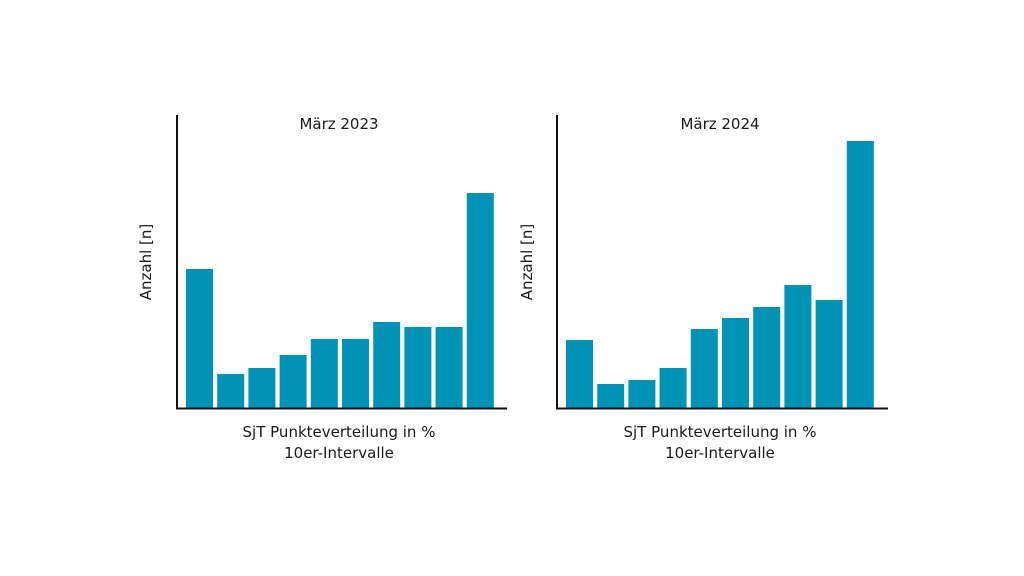 Image resolution: width=1024 pixels, height=576 pixels. What do you see at coordinates (719, 124) in the screenshot?
I see `chart-title: März 2024` at bounding box center [719, 124].